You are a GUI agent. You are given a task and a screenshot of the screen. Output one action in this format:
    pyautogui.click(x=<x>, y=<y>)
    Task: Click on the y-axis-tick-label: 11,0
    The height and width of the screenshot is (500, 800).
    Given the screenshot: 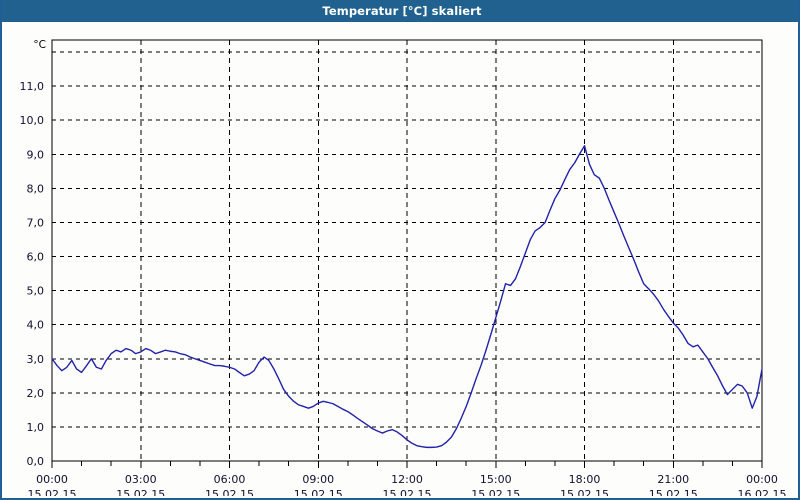 What is the action you would take?
    pyautogui.click(x=32, y=86)
    